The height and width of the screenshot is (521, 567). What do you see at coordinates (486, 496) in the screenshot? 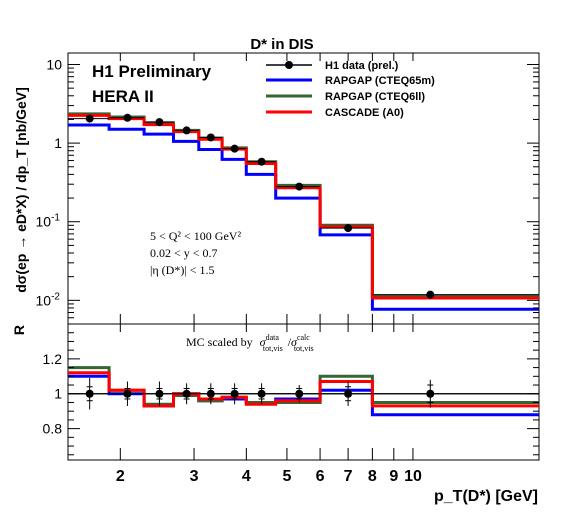
I see `x-axis-label: p_T(D*) [GeV]` at bounding box center [486, 496].